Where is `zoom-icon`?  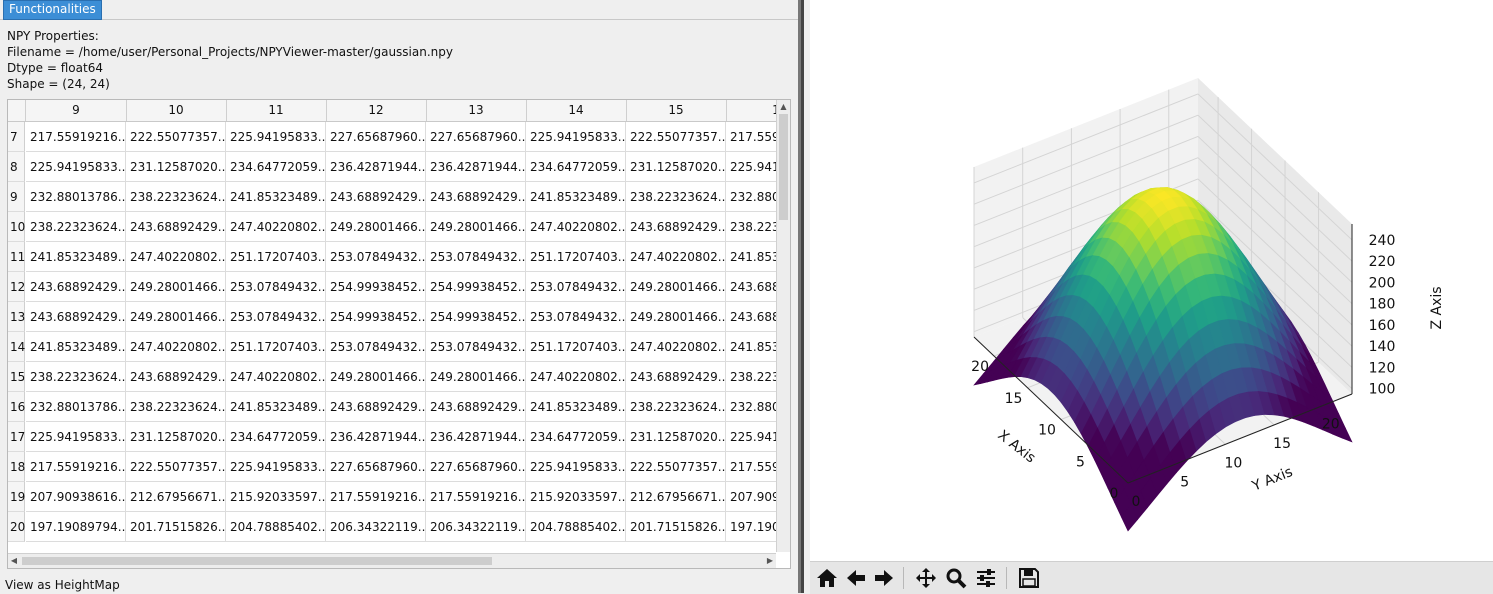 zoom-icon is located at coordinates (956, 578).